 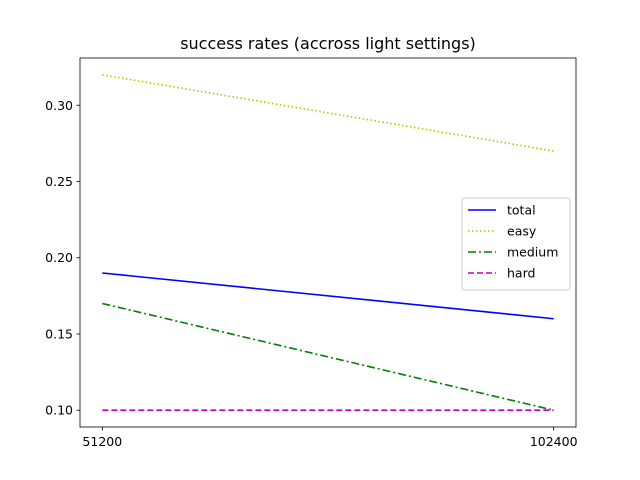 I want to click on y-tick-label: 0.25, so click(x=59, y=181).